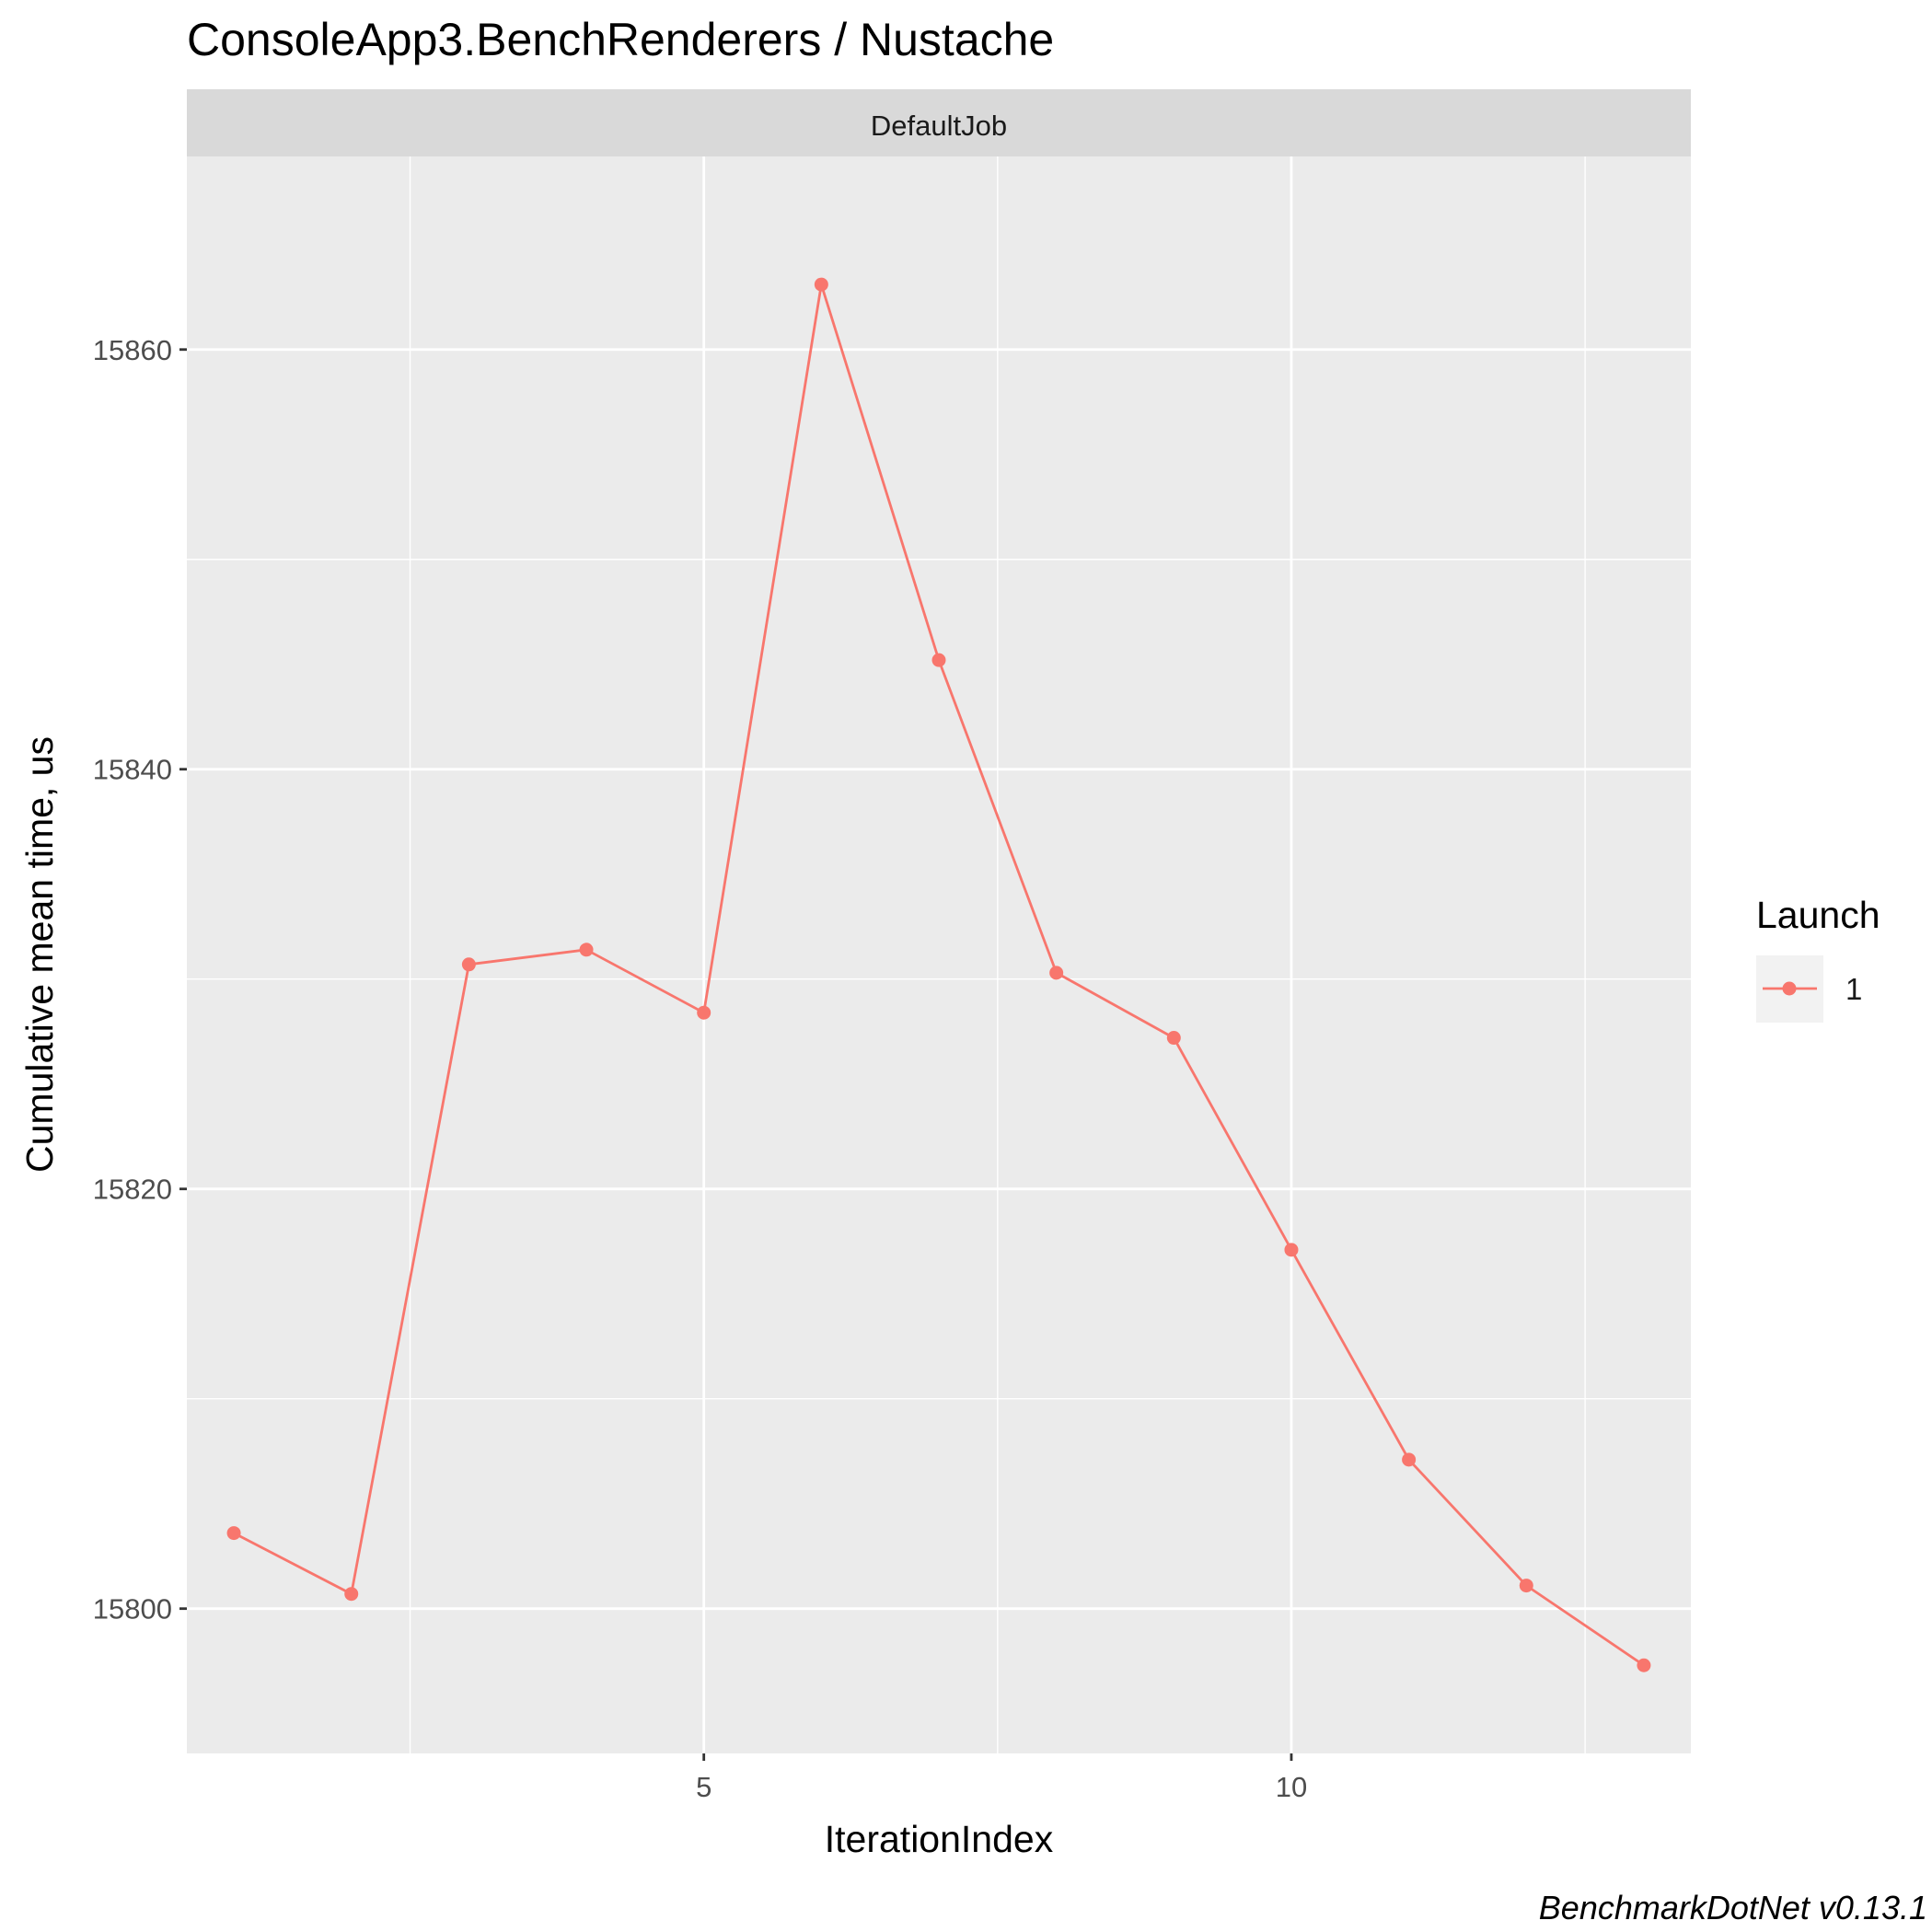 This screenshot has width=1932, height=1932. I want to click on x-tick-label: 5, so click(704, 1787).